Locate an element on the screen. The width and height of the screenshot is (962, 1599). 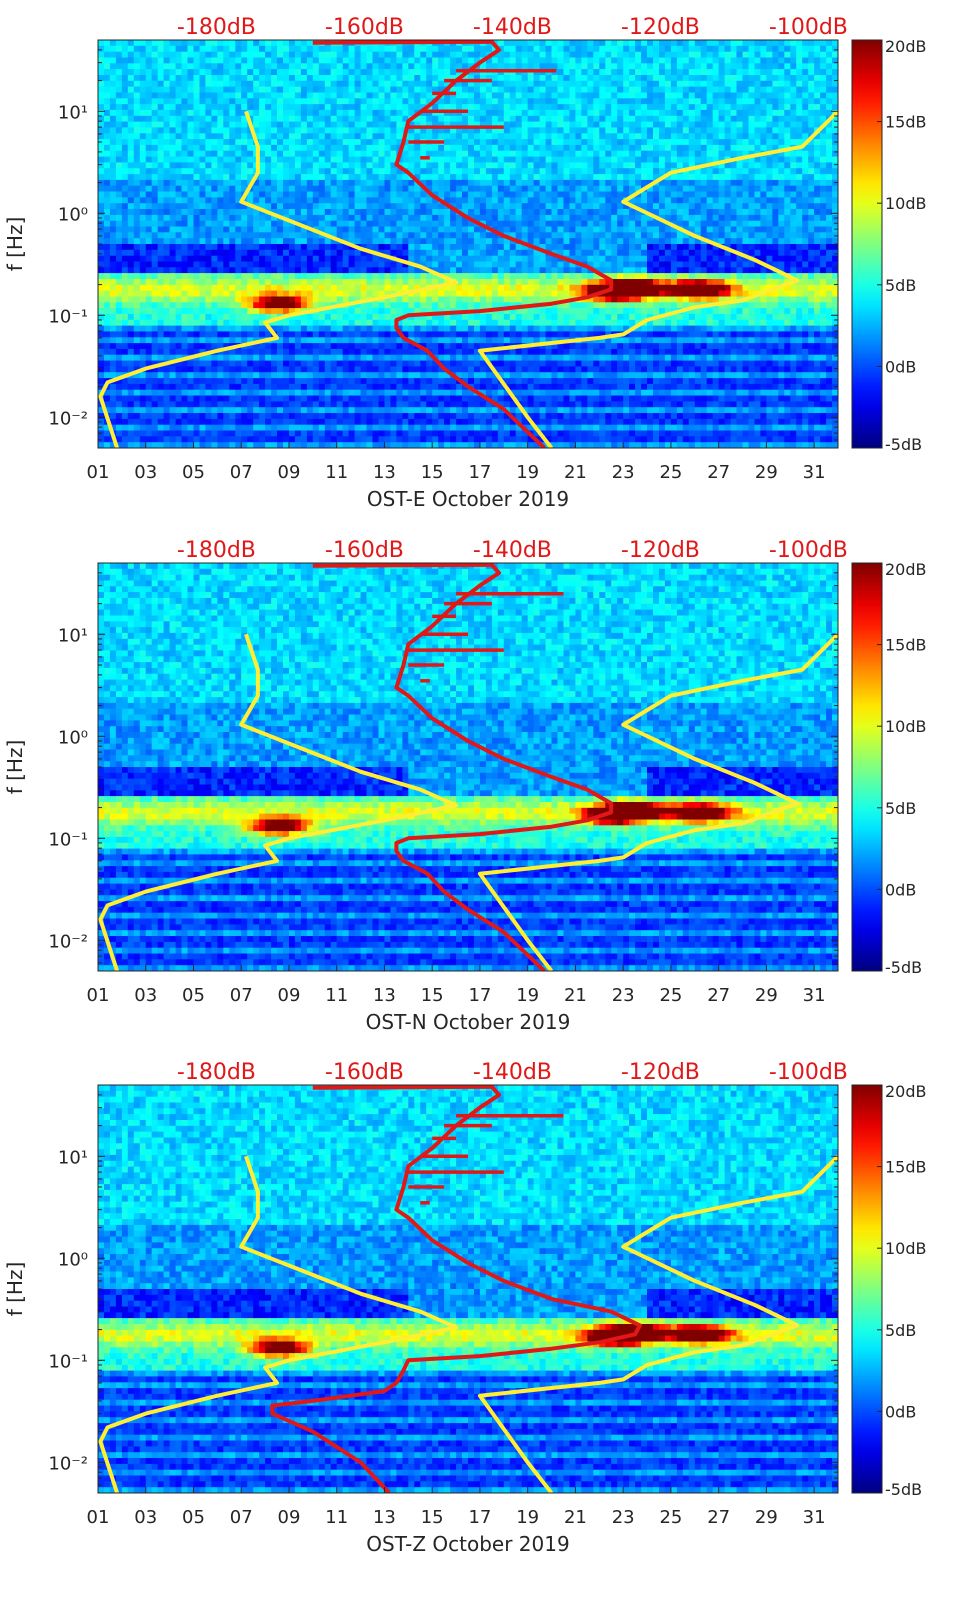
x-axis-title: OST-Z October 2019 is located at coordinates (467, 1544).